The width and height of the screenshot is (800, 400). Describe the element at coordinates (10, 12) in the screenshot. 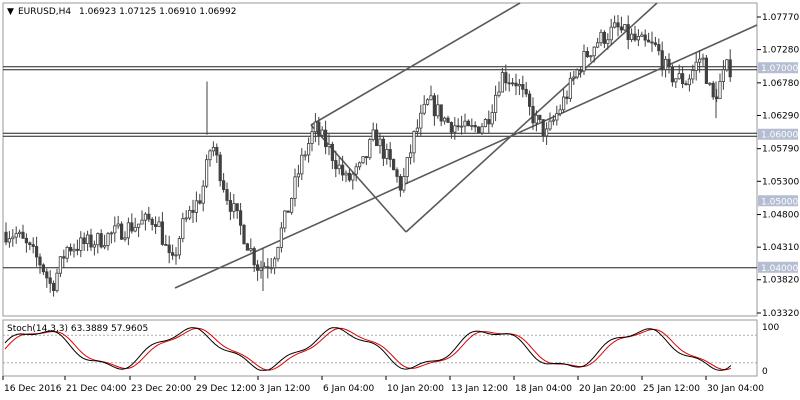

I see `collapse-triangle-icon: ▼` at that location.